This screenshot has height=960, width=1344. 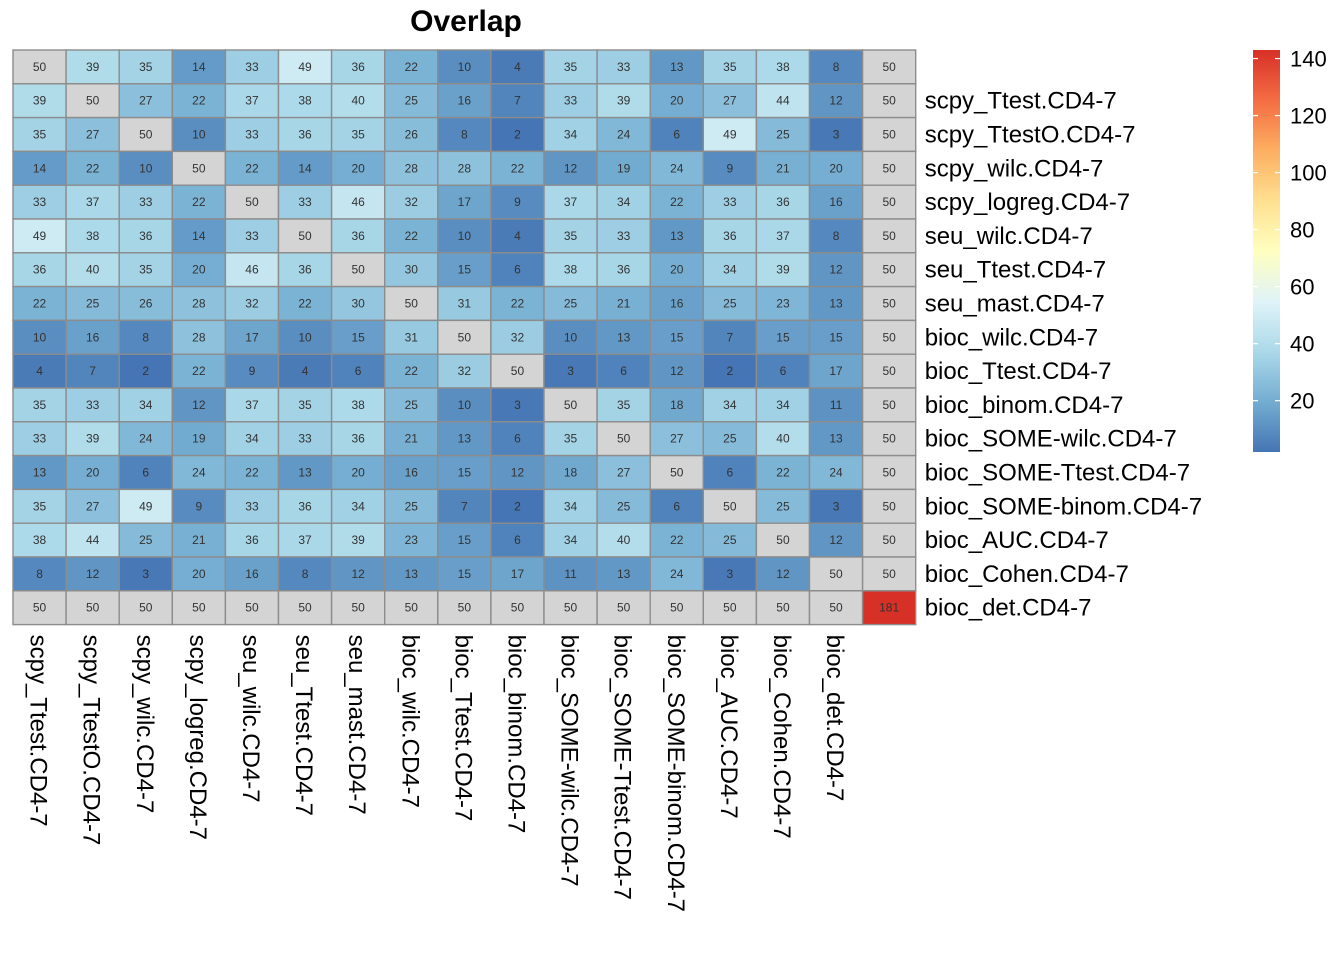 I want to click on cell-value-label: 2, so click(x=517, y=135).